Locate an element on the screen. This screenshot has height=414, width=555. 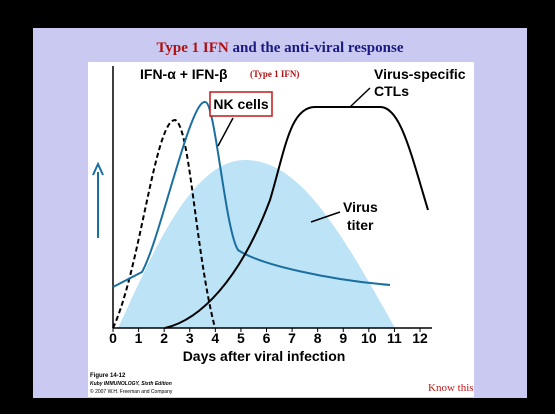
ifn-note: (Type 1 IFN) is located at coordinates (274, 74).